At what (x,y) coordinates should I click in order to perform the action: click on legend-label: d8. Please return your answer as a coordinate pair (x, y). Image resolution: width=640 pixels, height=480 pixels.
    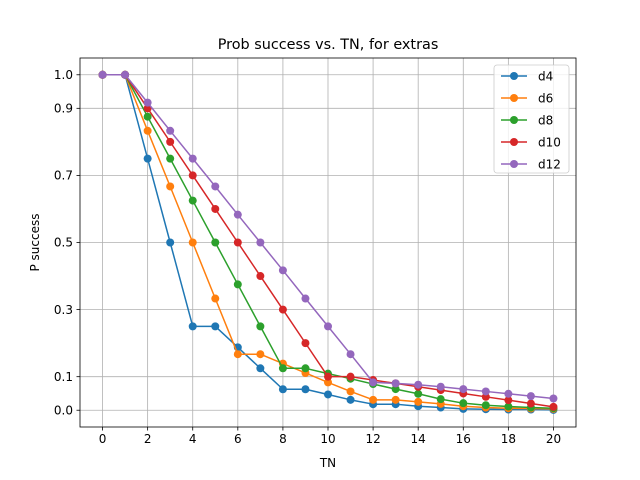
    Looking at the image, I should click on (545, 120).